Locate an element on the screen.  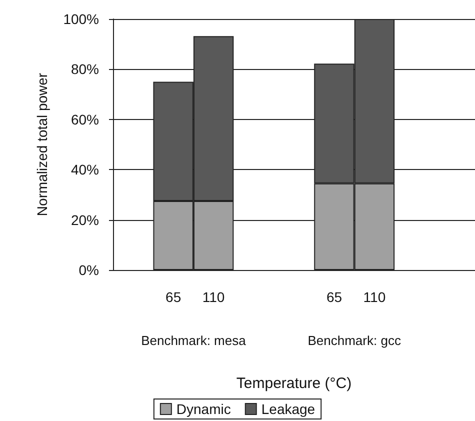
legend-label: Dynamic is located at coordinates (203, 409).